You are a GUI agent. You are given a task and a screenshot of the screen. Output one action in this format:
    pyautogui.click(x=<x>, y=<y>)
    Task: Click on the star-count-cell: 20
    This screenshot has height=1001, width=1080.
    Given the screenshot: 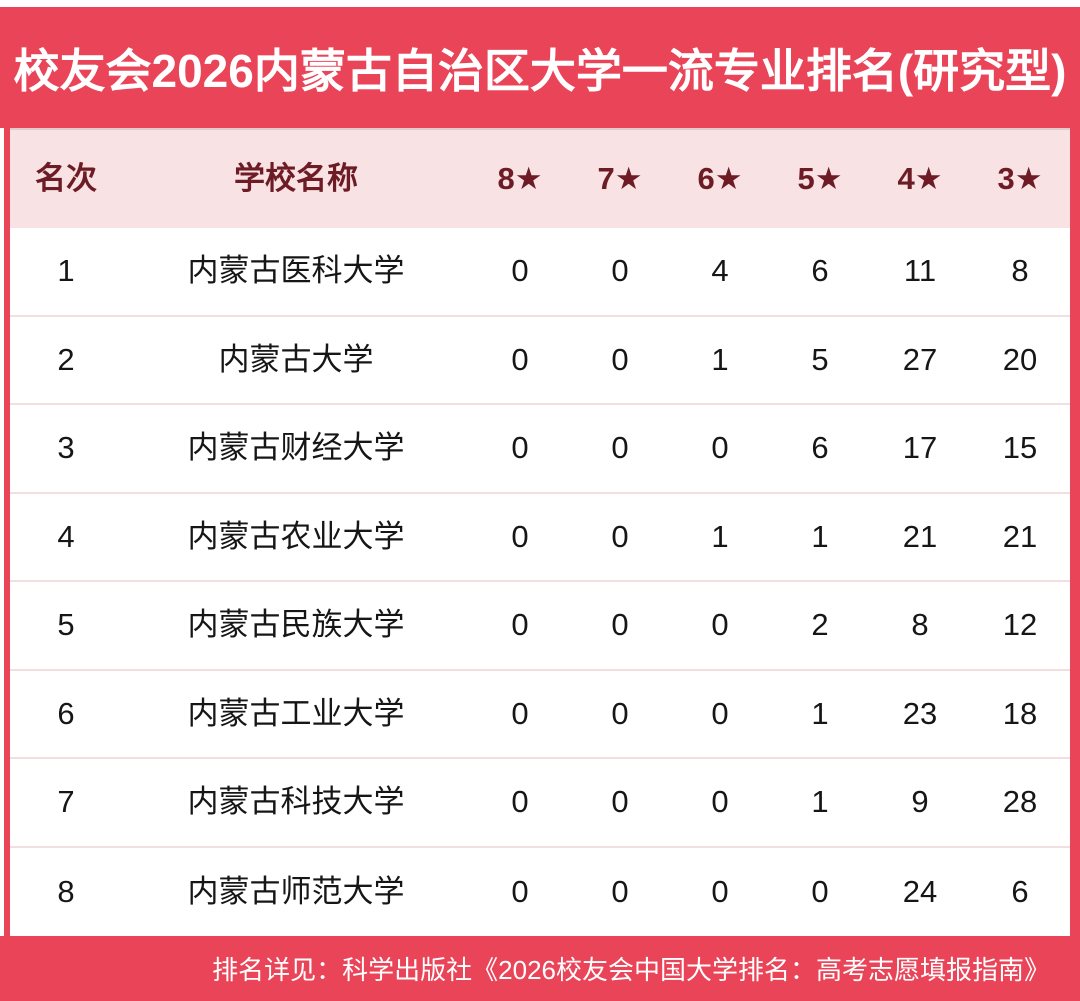 What is the action you would take?
    pyautogui.click(x=1020, y=359)
    